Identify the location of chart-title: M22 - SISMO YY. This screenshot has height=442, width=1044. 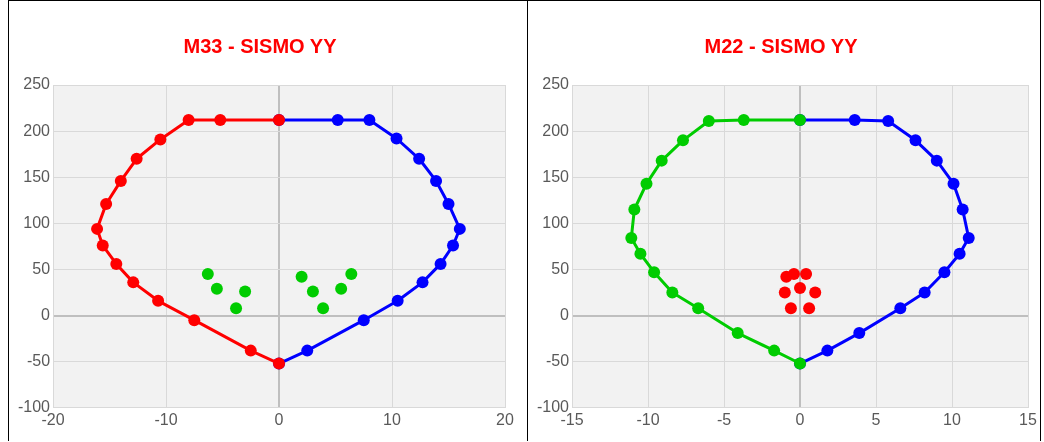
(781, 45).